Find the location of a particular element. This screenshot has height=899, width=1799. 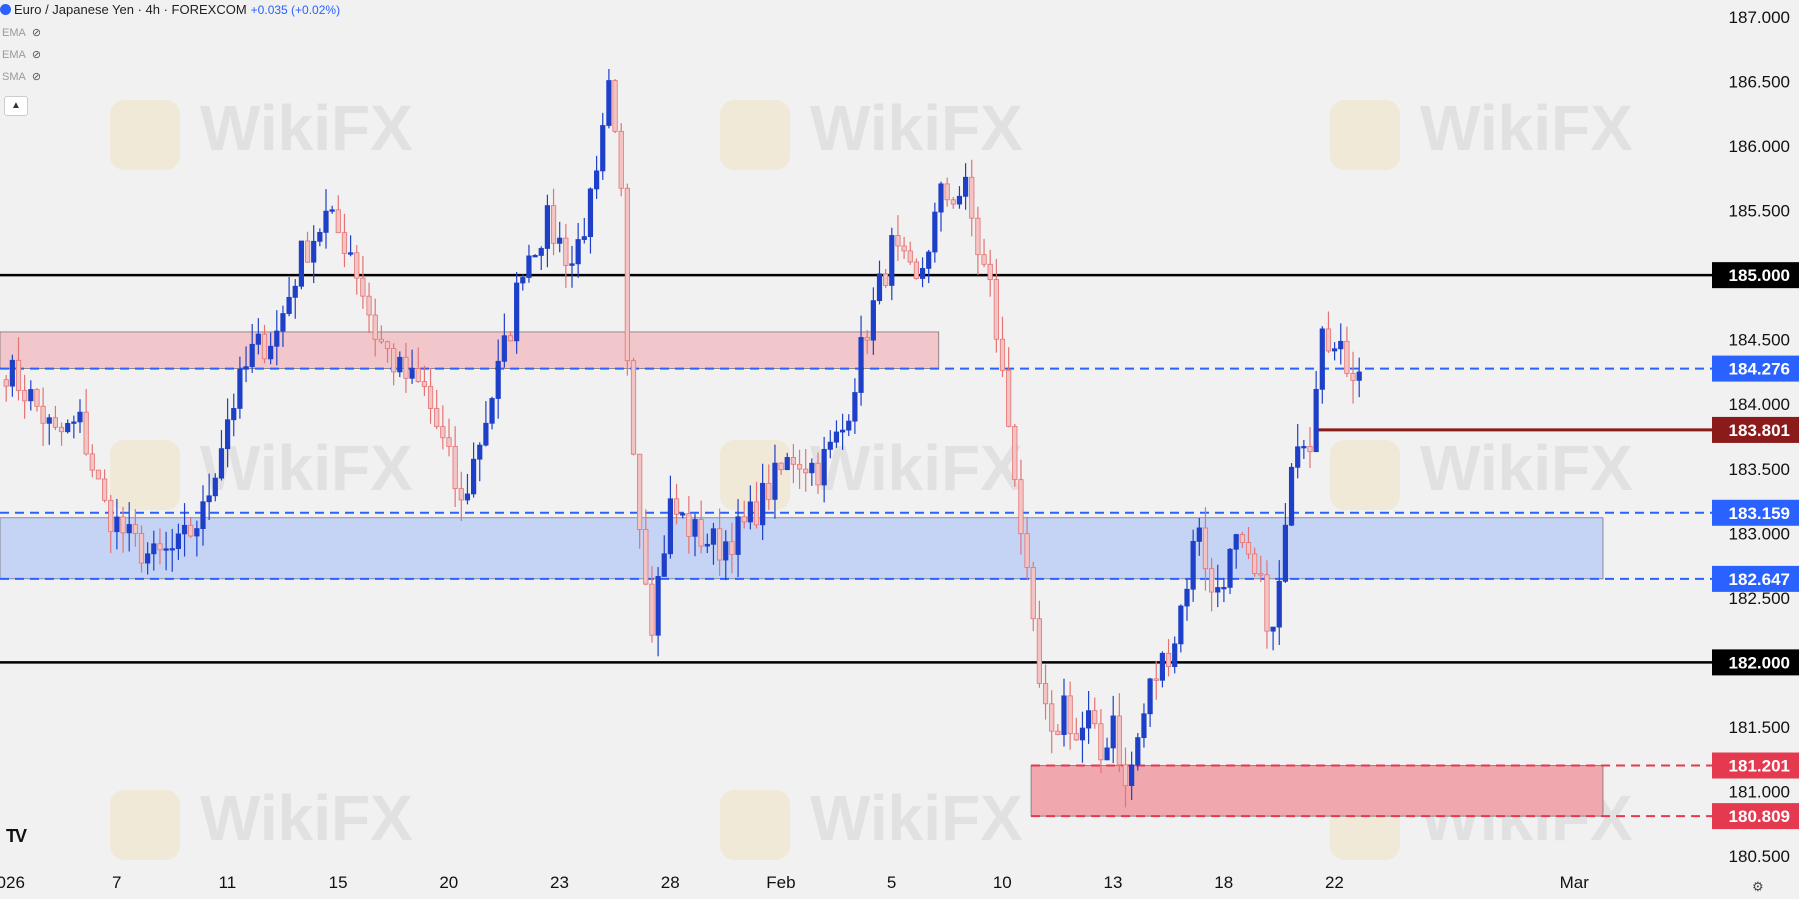

collapse-button: ▲ is located at coordinates (16, 106).